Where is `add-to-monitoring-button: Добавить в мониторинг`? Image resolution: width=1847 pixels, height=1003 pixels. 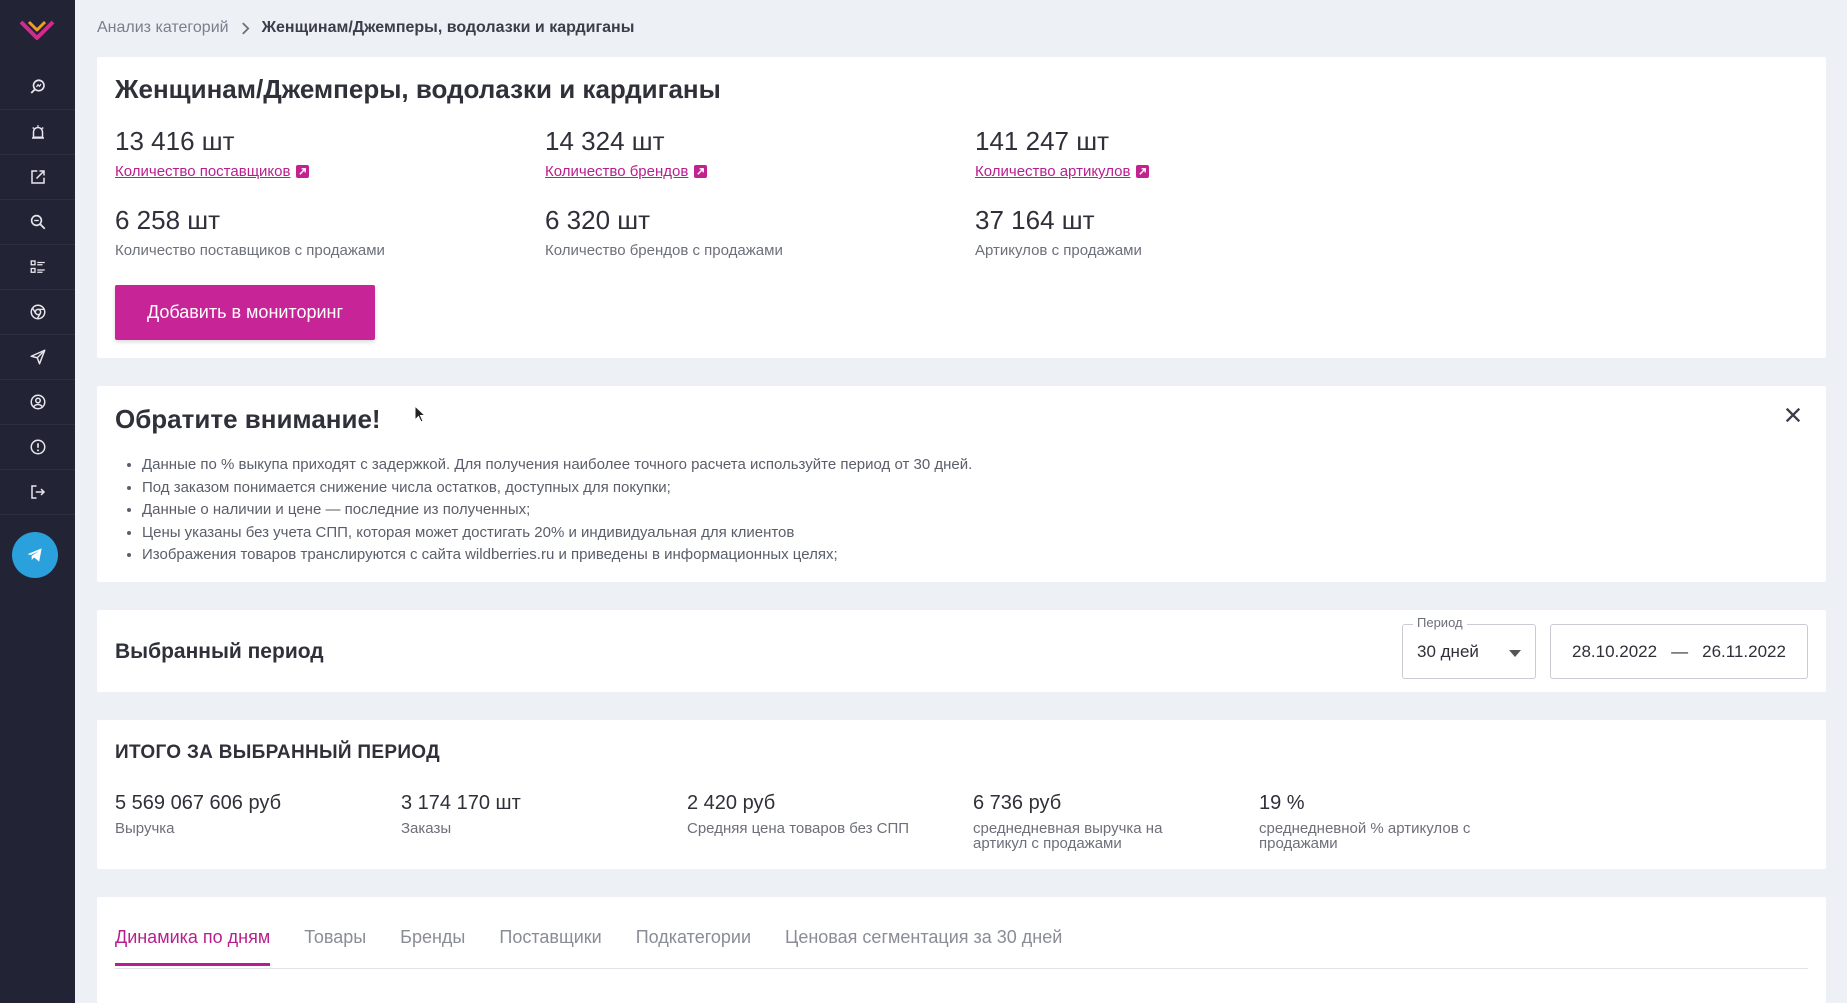 add-to-monitoring-button: Добавить в мониторинг is located at coordinates (245, 312).